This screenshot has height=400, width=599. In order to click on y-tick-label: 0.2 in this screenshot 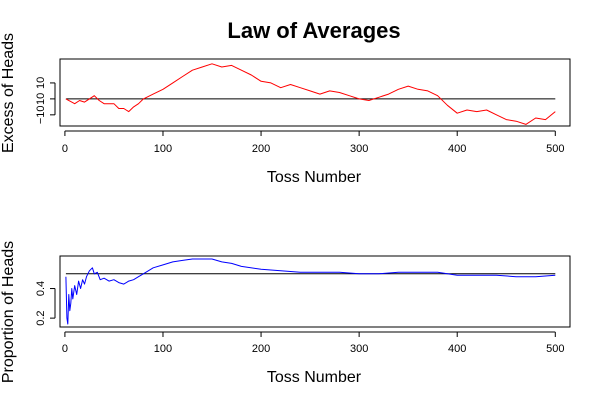, I will do `click(41, 317)`.